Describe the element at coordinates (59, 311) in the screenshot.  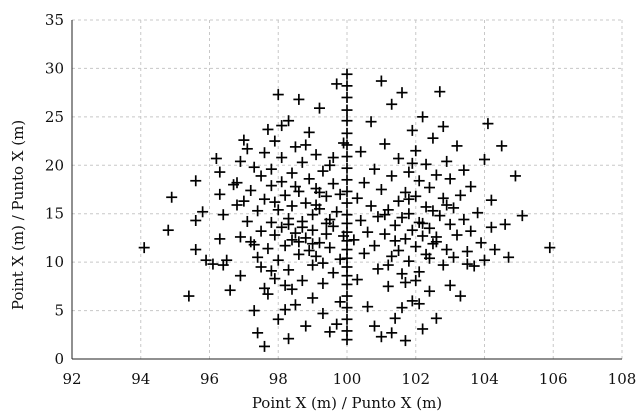
I see `y-tick-label: 5` at that location.